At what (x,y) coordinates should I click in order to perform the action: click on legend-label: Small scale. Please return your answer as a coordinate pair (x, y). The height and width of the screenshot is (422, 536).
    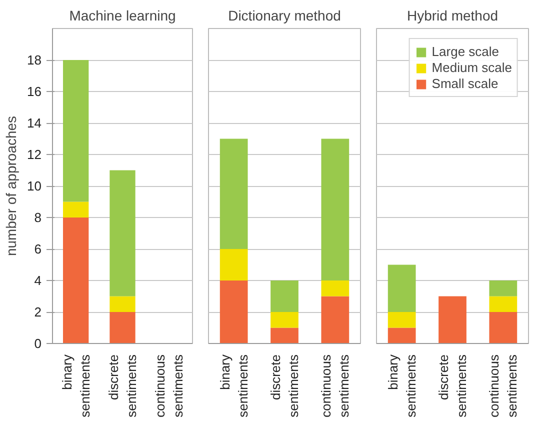
    Looking at the image, I should click on (465, 83).